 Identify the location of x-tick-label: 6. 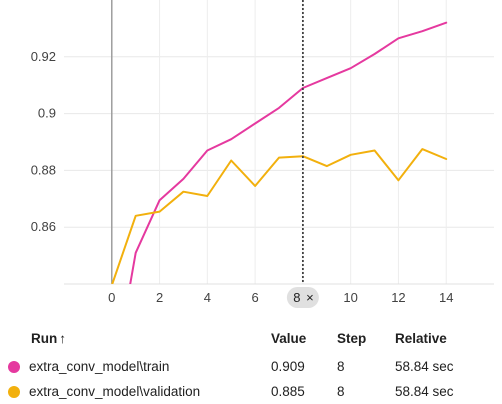
(254, 297).